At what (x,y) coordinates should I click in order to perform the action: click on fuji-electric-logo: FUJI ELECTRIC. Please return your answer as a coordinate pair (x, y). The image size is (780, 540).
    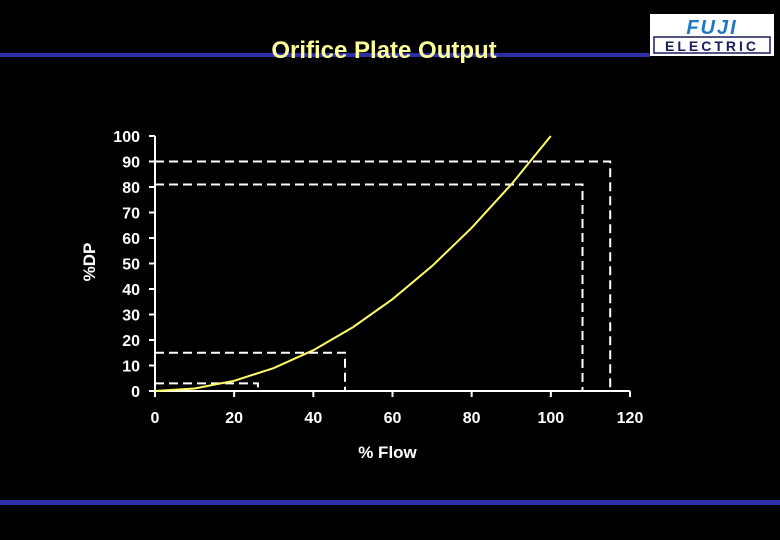
    Looking at the image, I should click on (712, 35).